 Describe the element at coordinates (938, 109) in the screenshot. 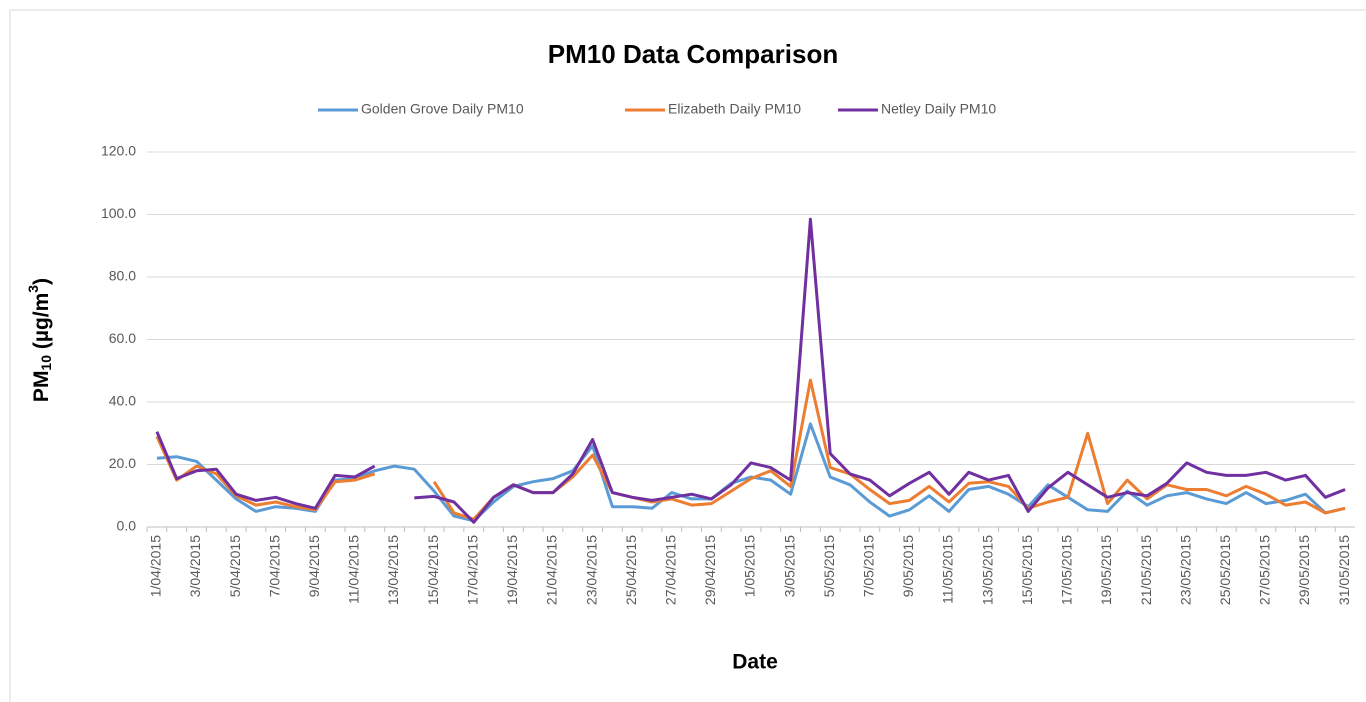

I see `legend-label: Netley Daily PM10` at that location.